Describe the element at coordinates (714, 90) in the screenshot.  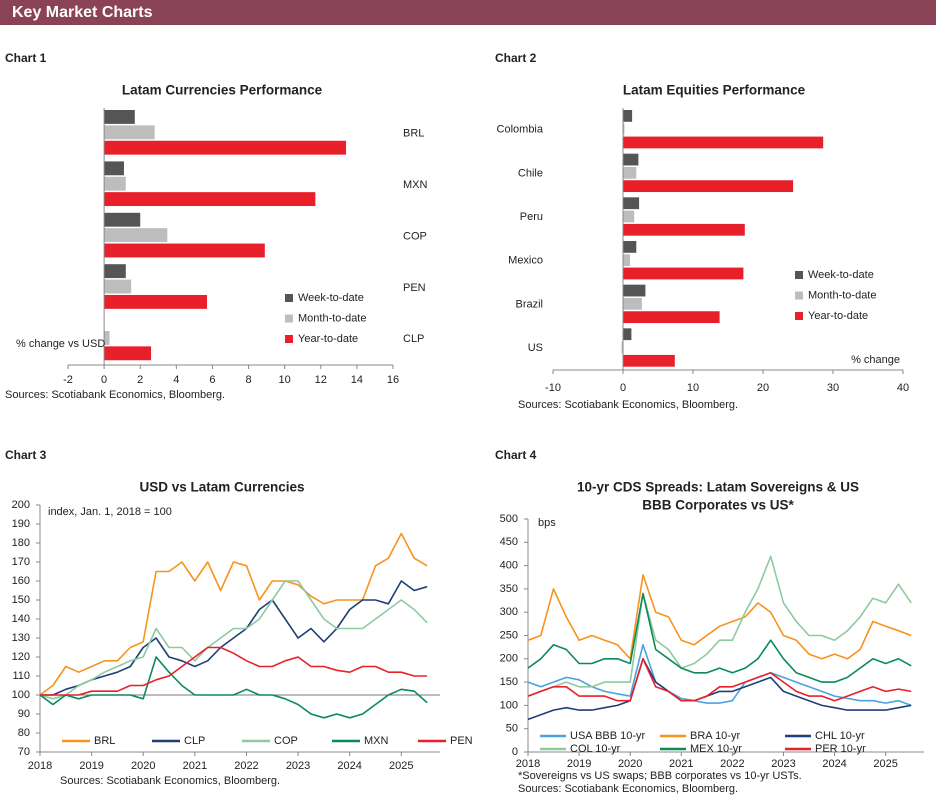
I see `chart-title: Latam Equities Performance` at that location.